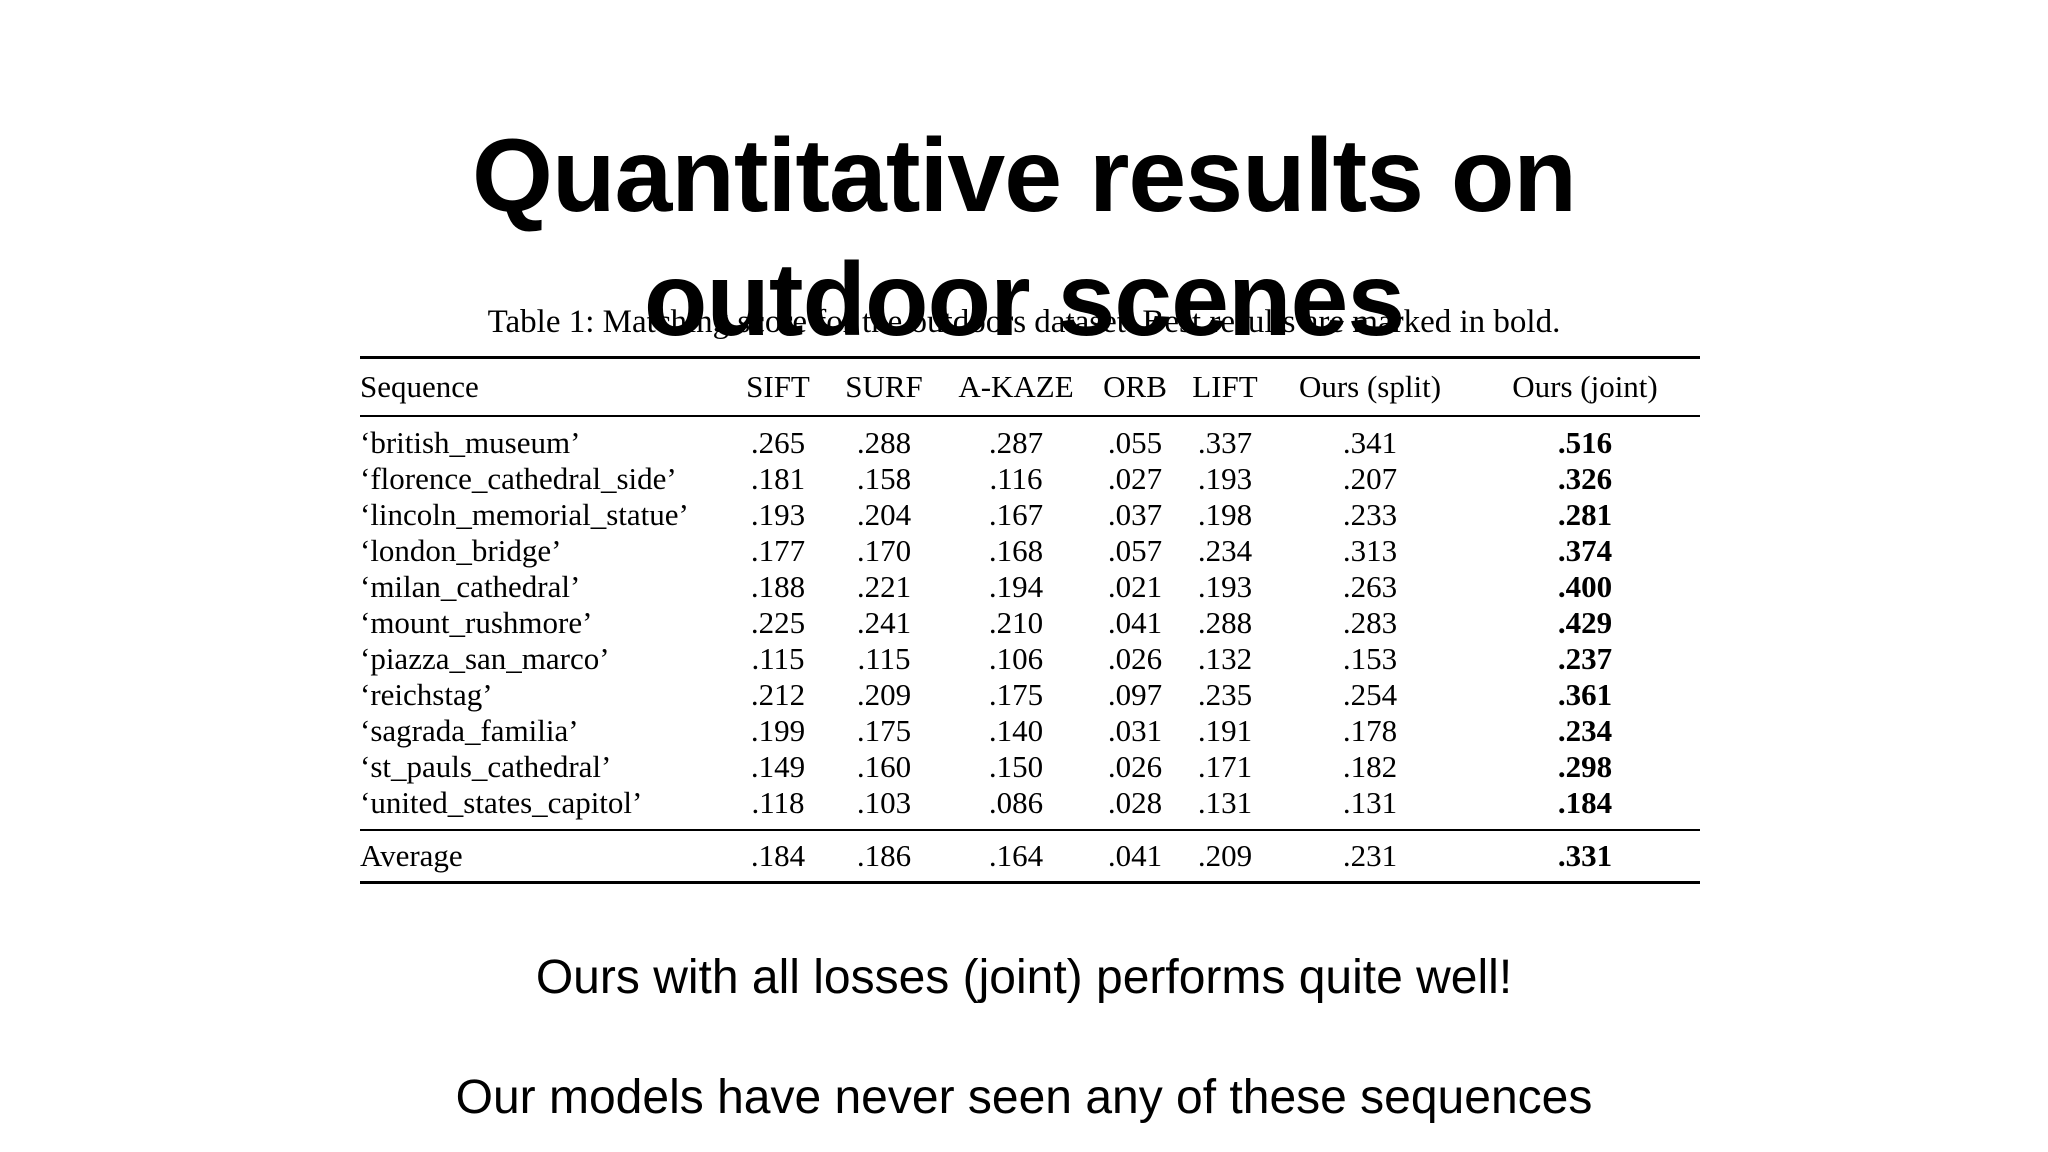 Image resolution: width=2048 pixels, height=1152 pixels. I want to click on score-cell: .149, so click(778, 766).